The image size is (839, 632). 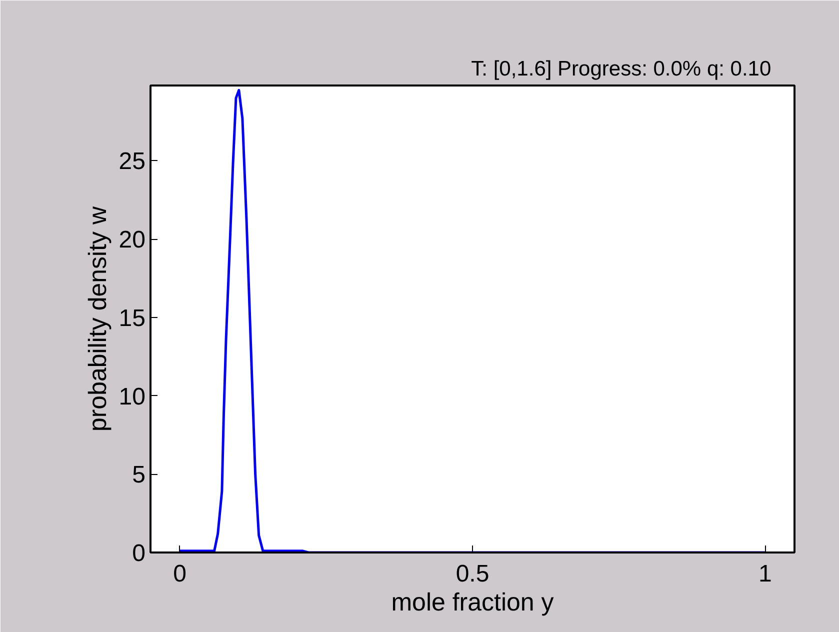 I want to click on y-tick-label: 5, so click(x=139, y=475).